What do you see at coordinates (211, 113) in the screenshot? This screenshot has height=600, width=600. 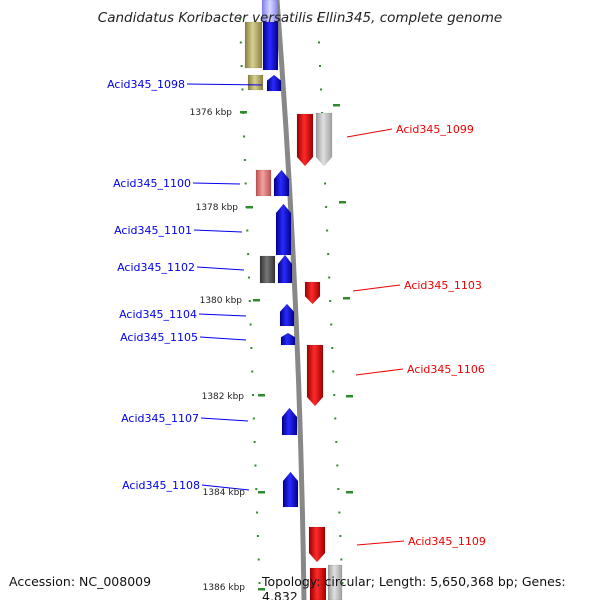 I see `scale-label: 1376 kbp` at bounding box center [211, 113].